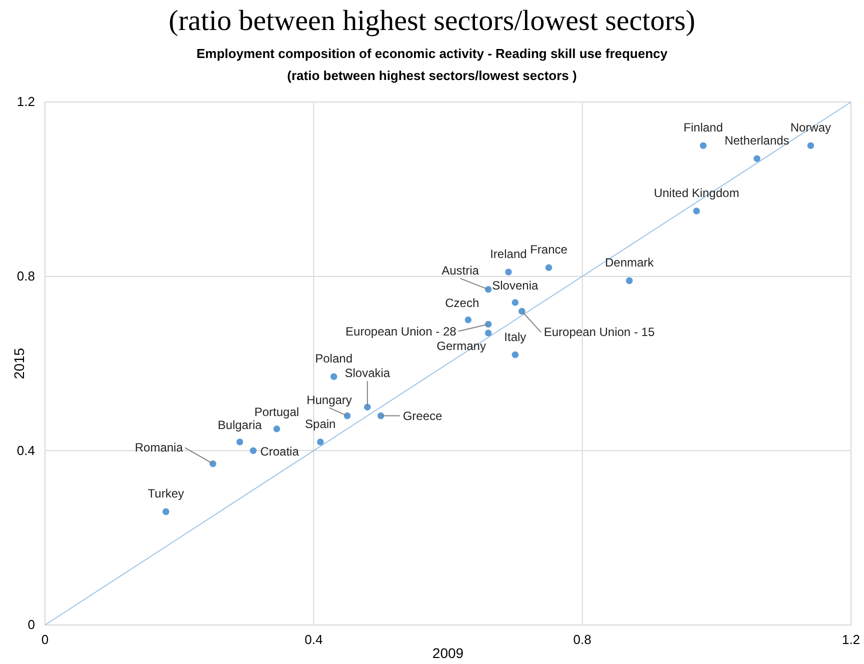 Image resolution: width=864 pixels, height=664 pixels. I want to click on y-axis-title: 2015, so click(19, 364).